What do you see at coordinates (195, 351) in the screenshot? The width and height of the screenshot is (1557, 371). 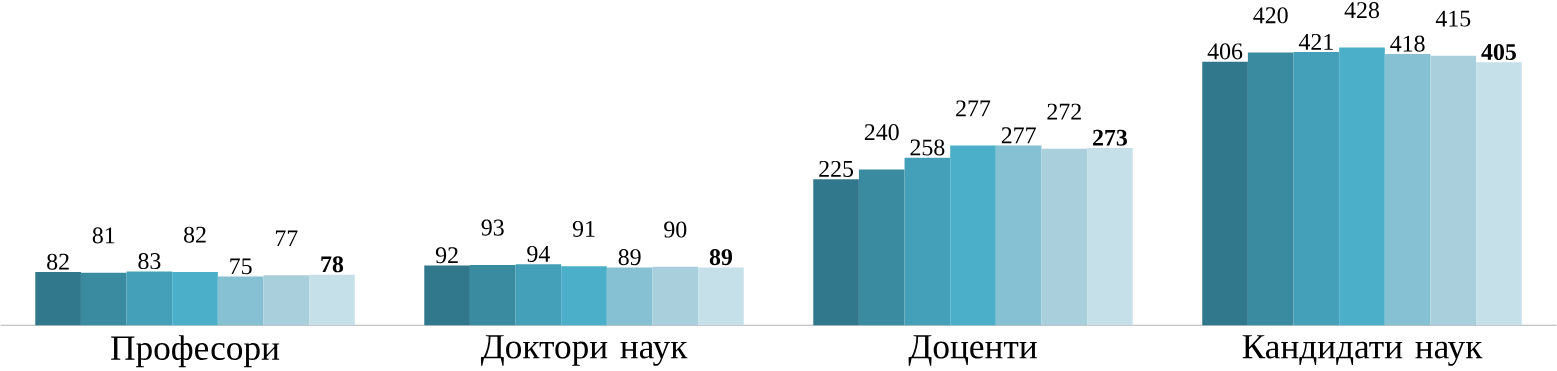 I see `x-tick-label: Професори` at bounding box center [195, 351].